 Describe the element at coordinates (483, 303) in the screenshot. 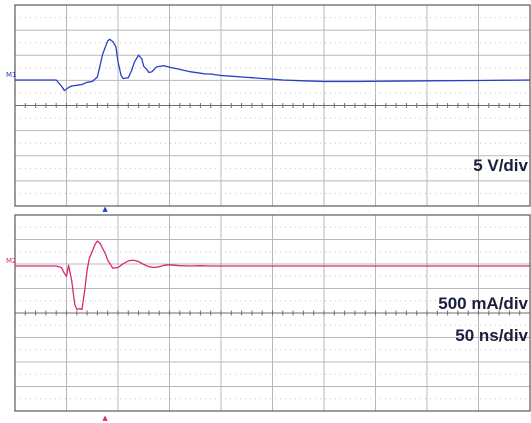

I see `channel-2-scale-label: 500 mA/div` at that location.